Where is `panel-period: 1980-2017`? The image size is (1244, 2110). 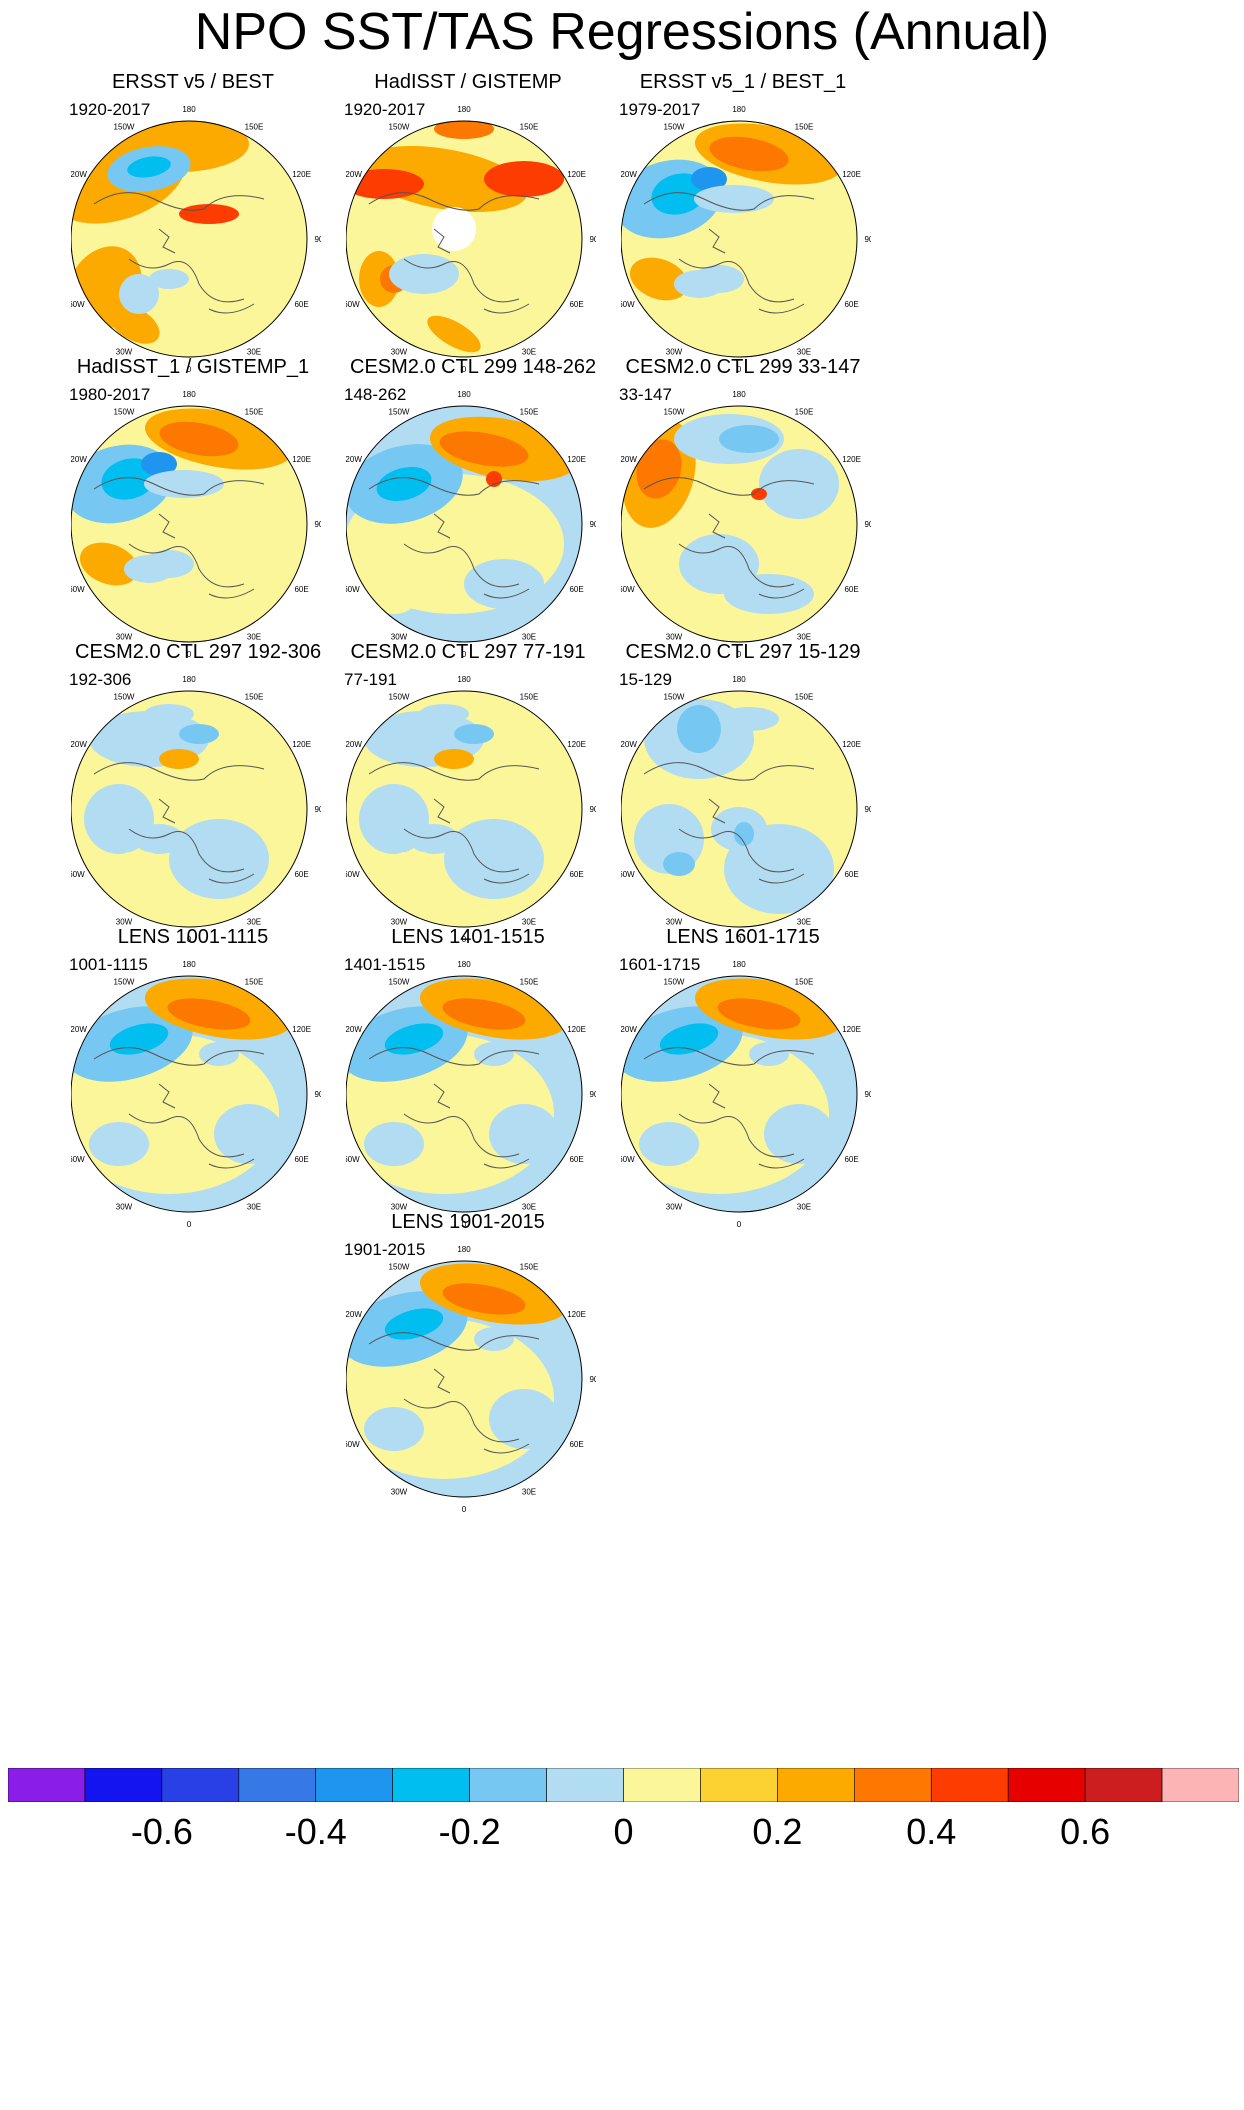
panel-period: 1980-2017 is located at coordinates (110, 394).